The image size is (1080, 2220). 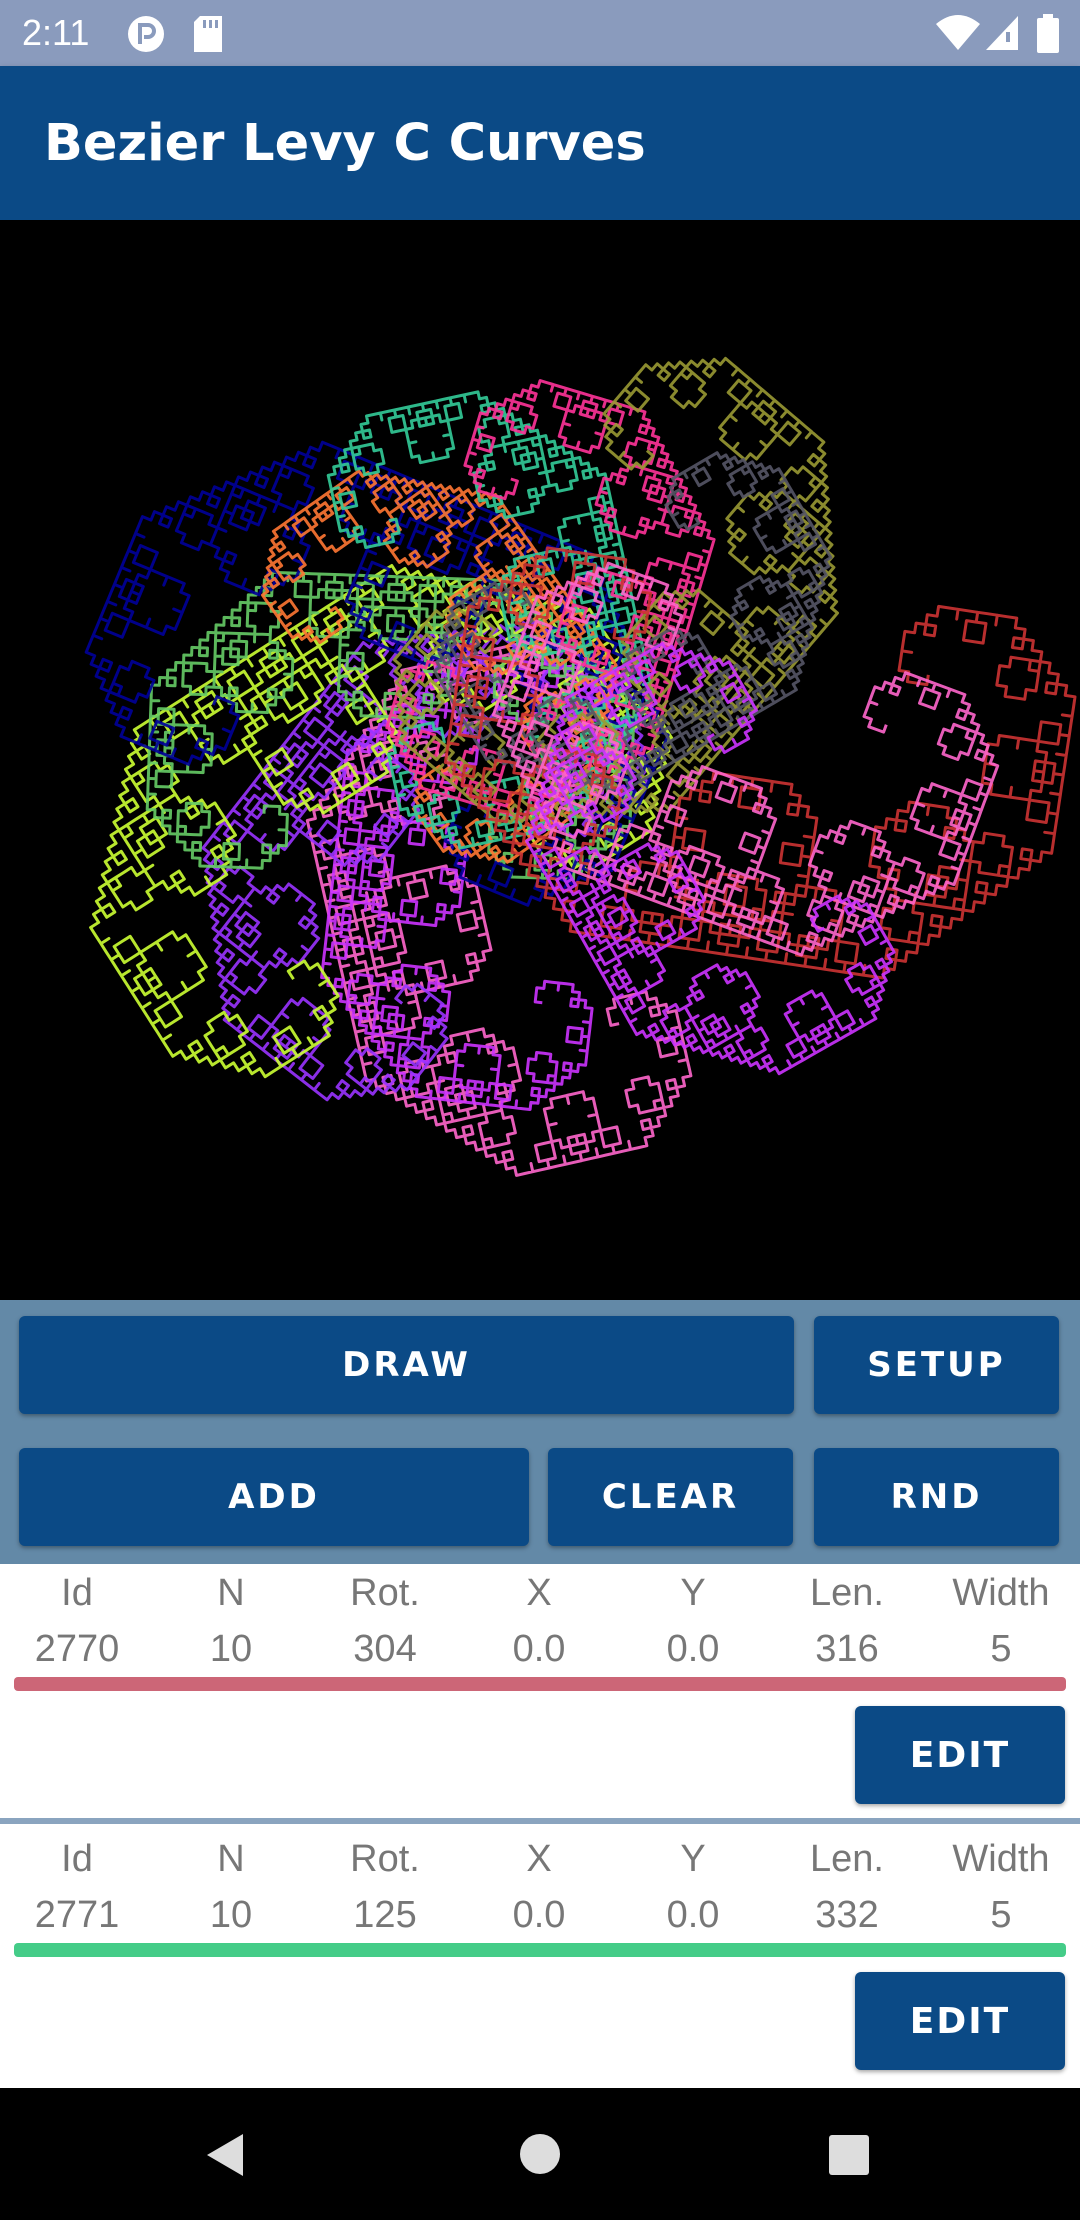 I want to click on wifi-icon, so click(x=958, y=35).